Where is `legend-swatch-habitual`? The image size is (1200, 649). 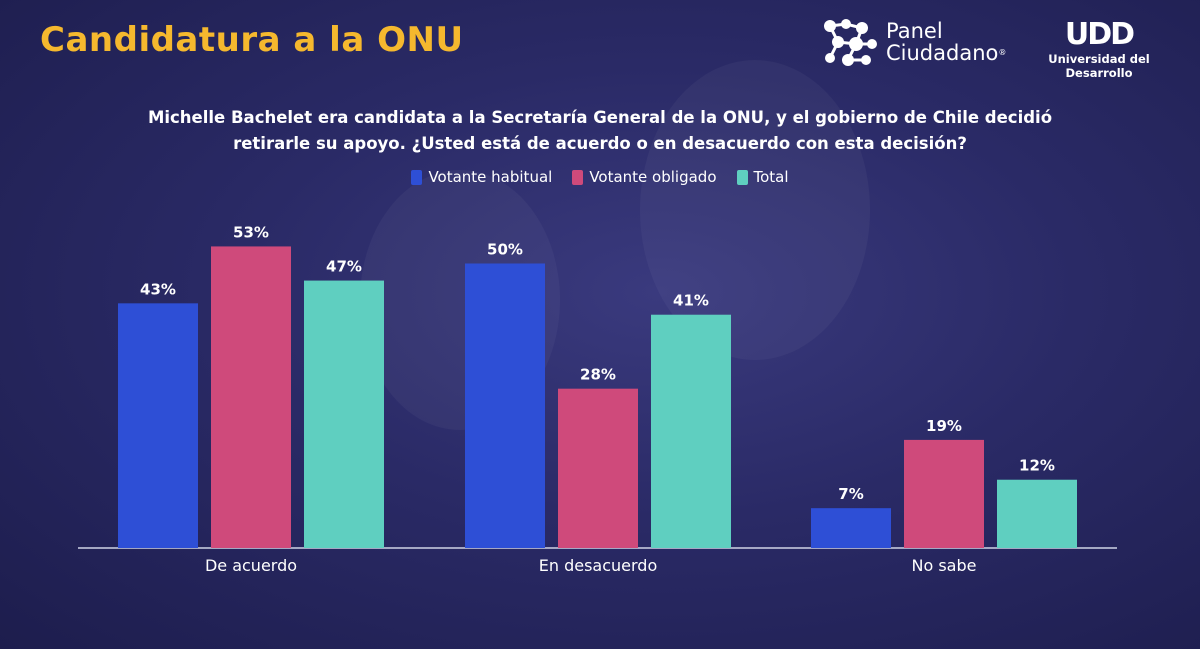
legend-swatch-habitual is located at coordinates (417, 177).